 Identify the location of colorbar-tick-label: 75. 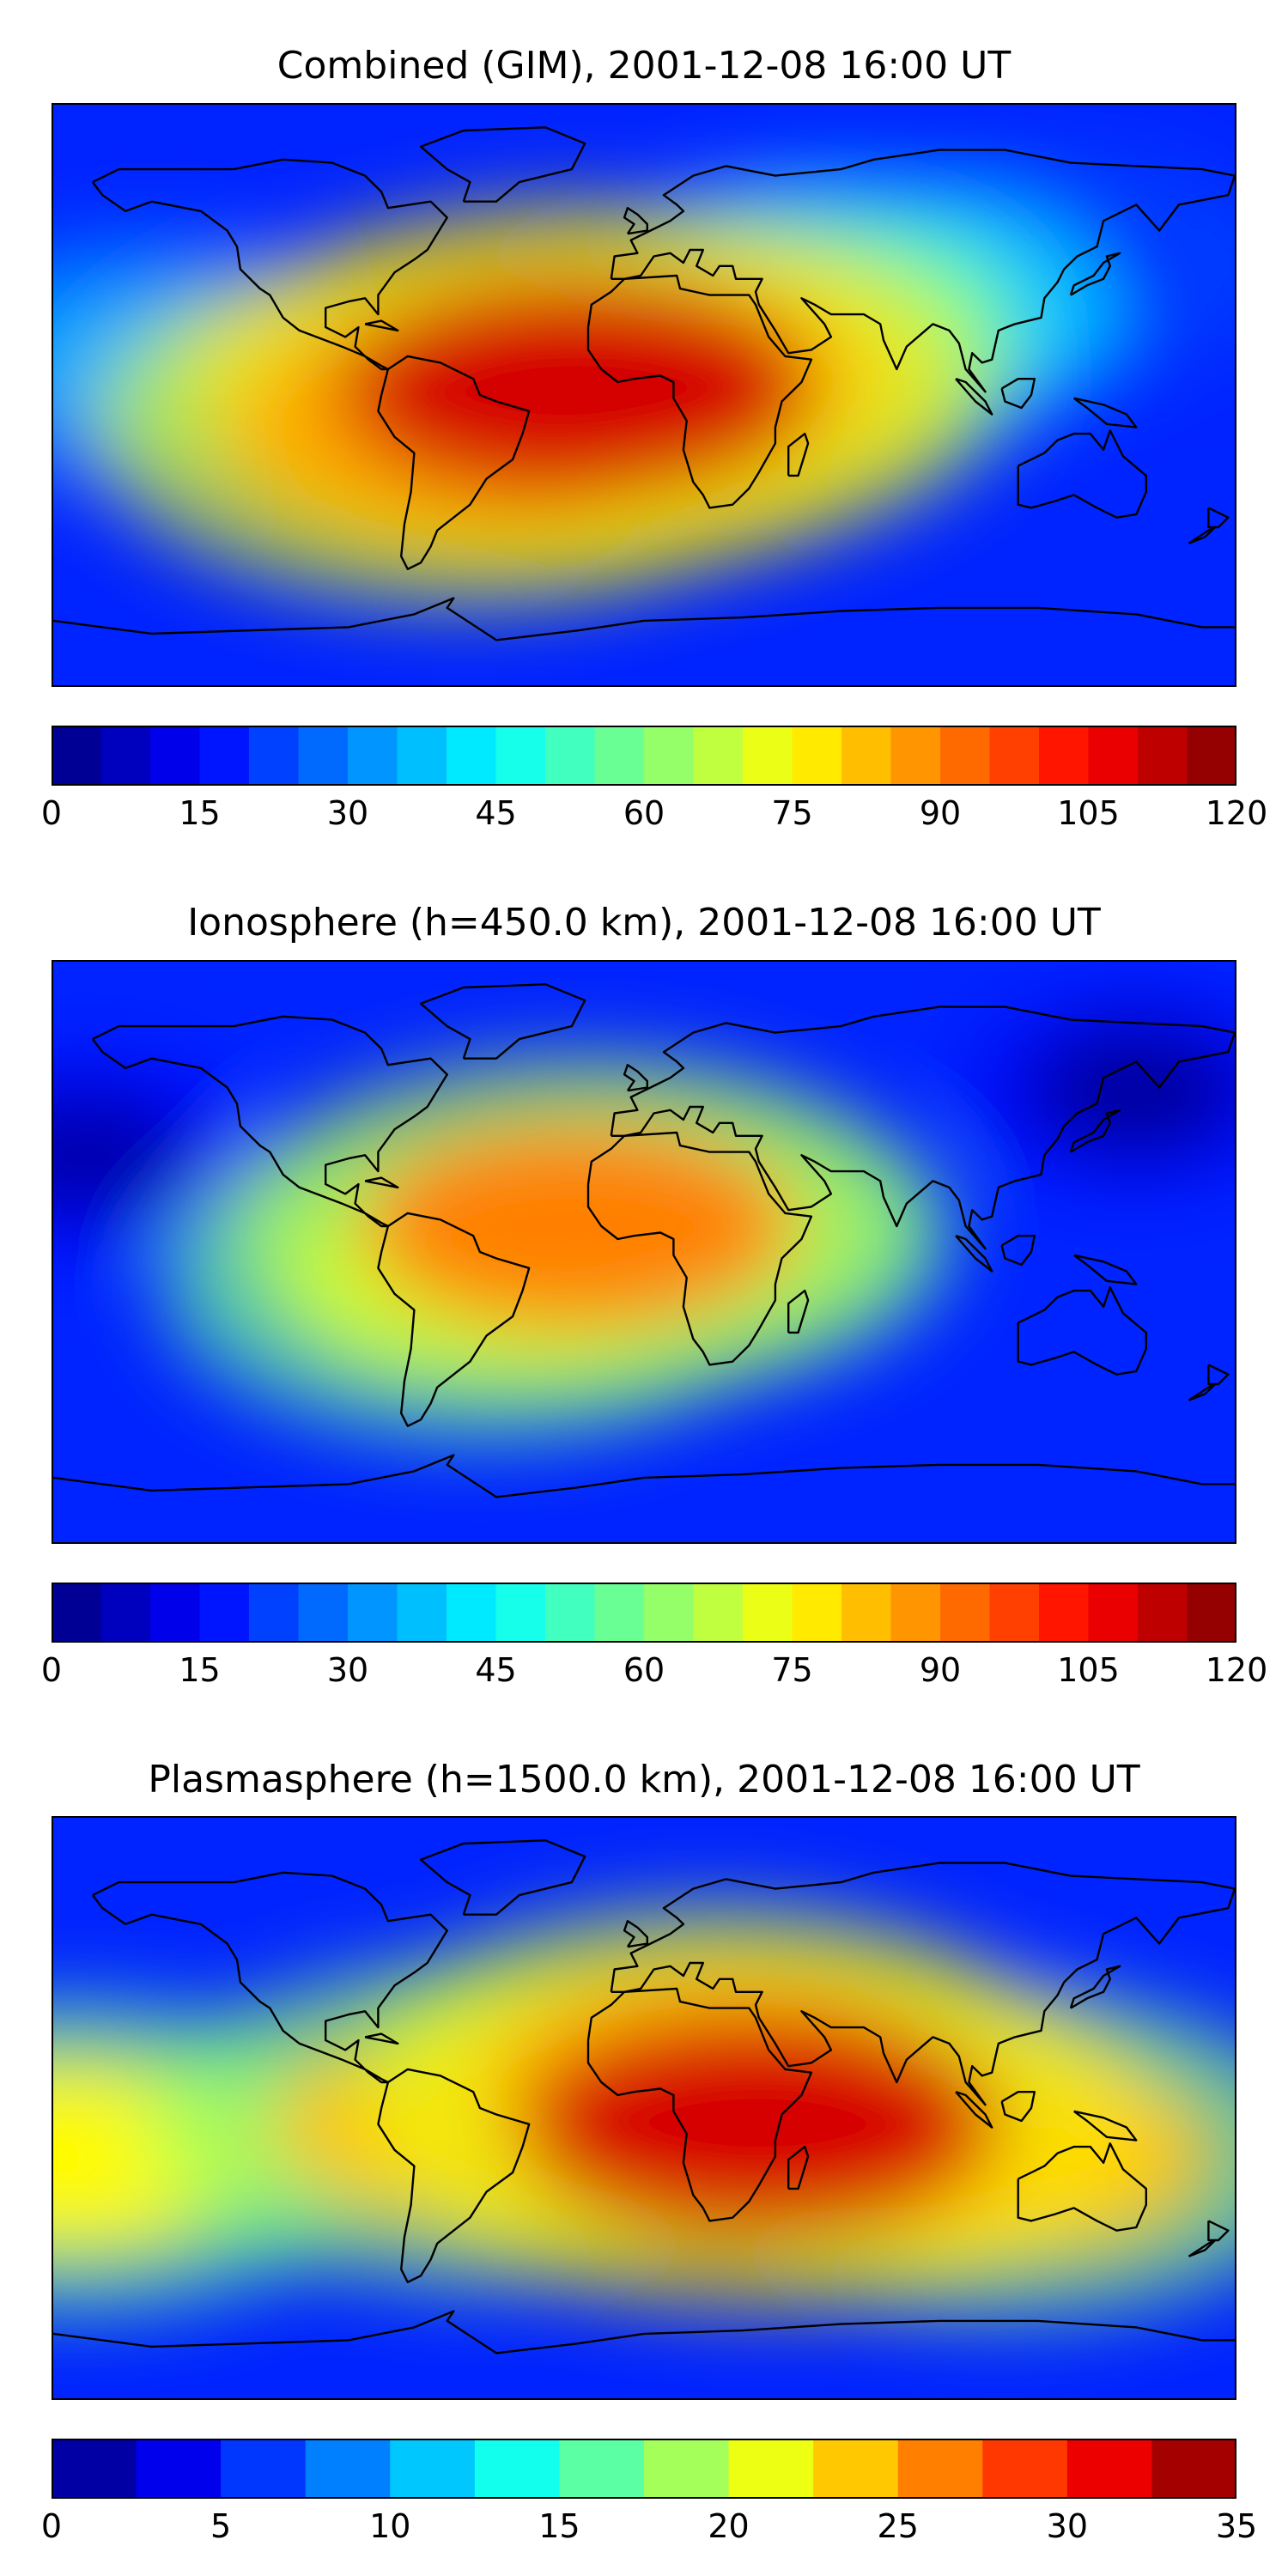
(792, 1670).